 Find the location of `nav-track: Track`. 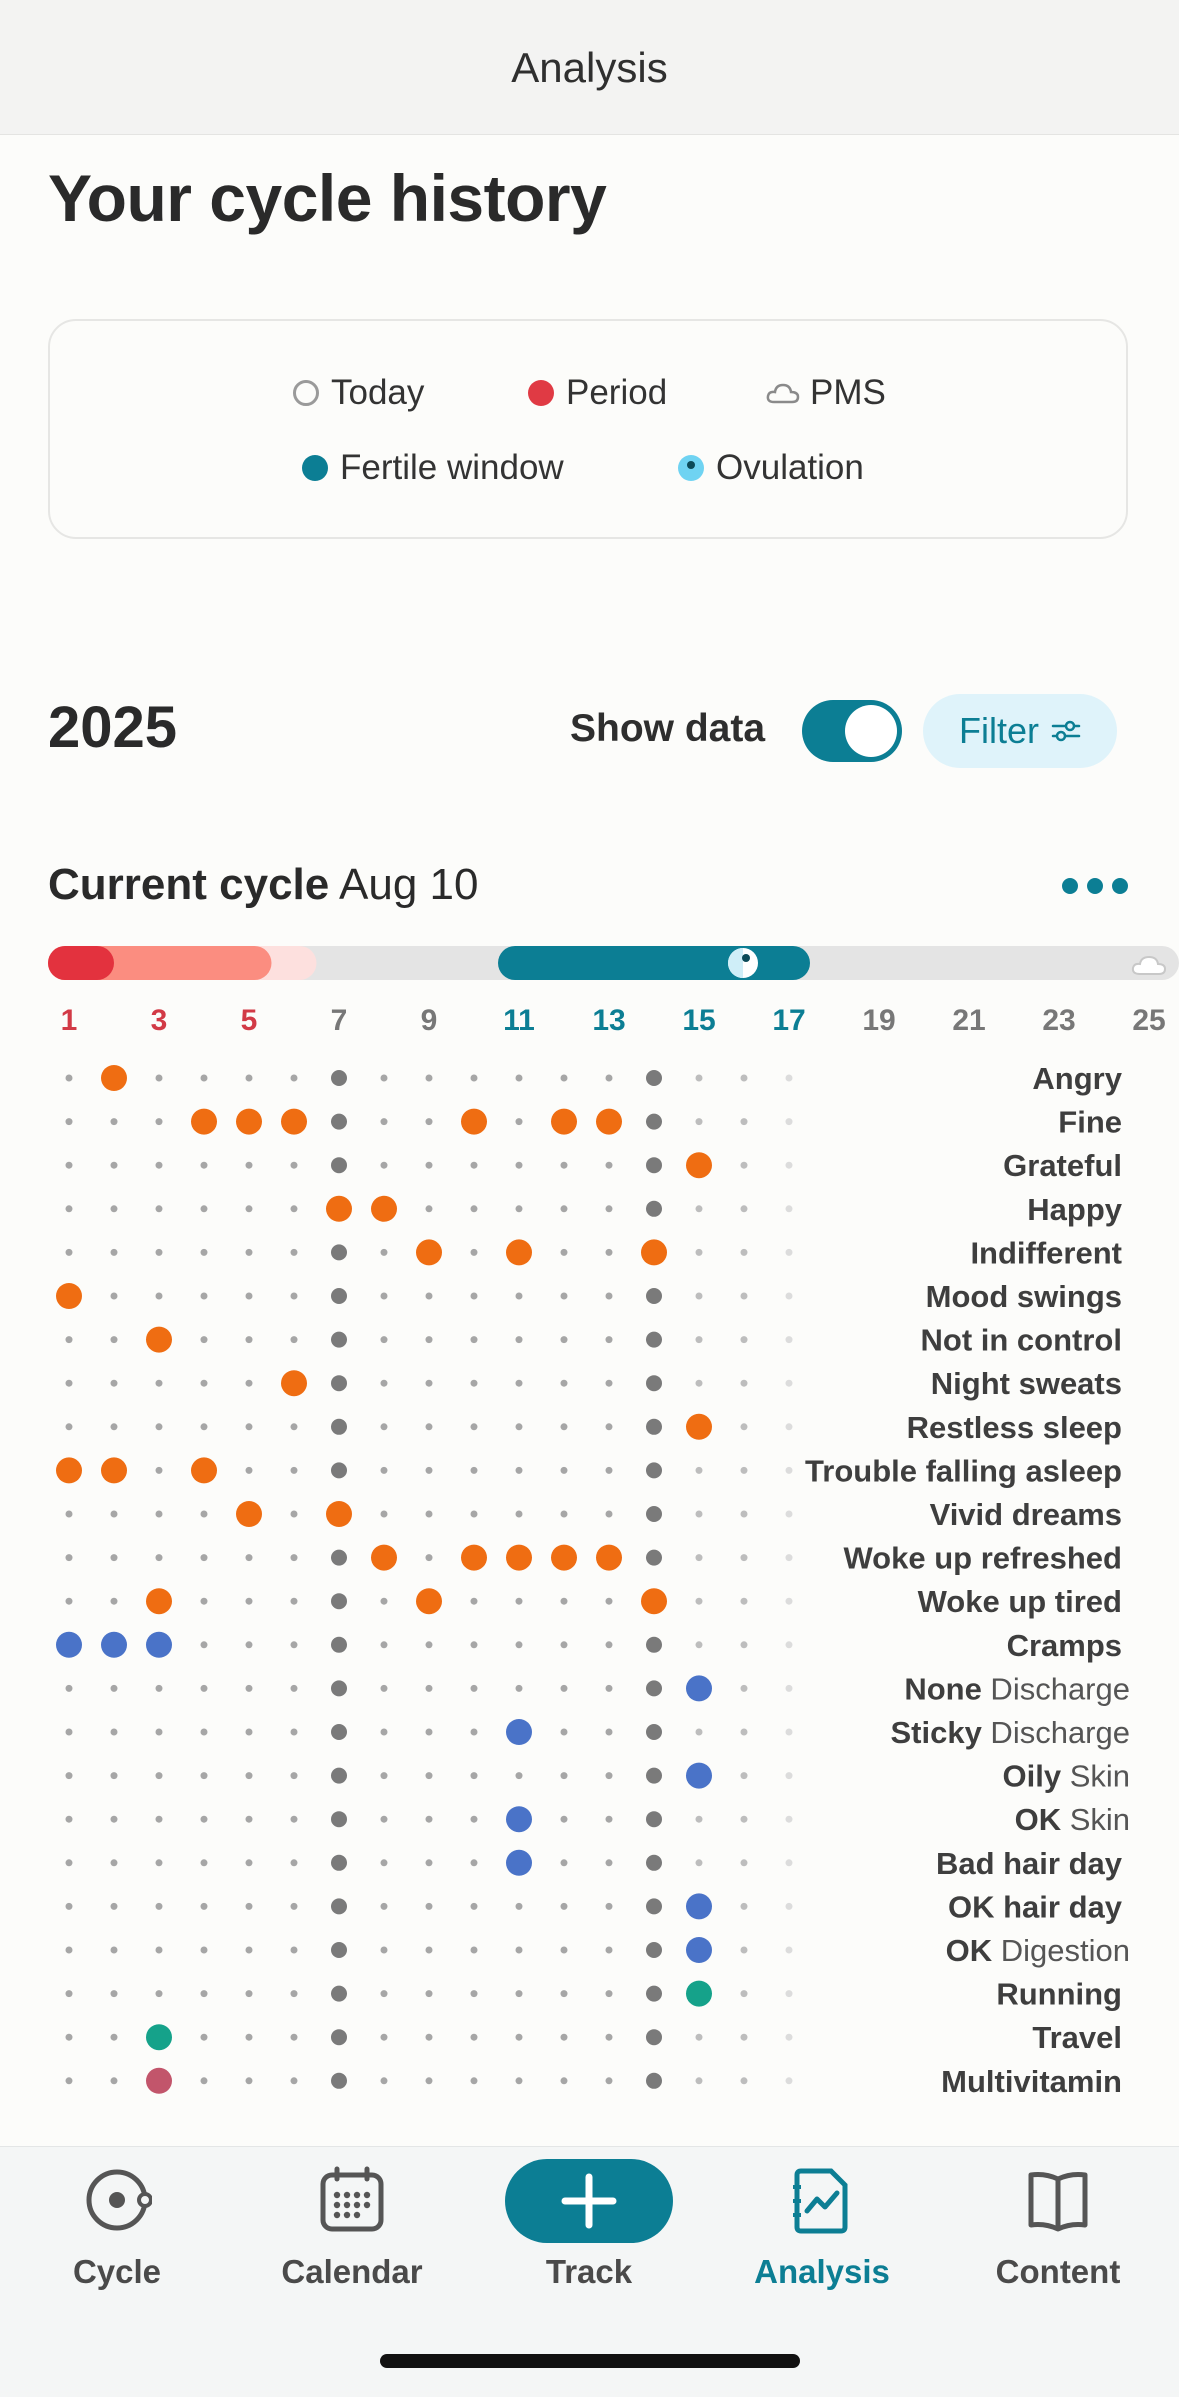

nav-track: Track is located at coordinates (589, 2227).